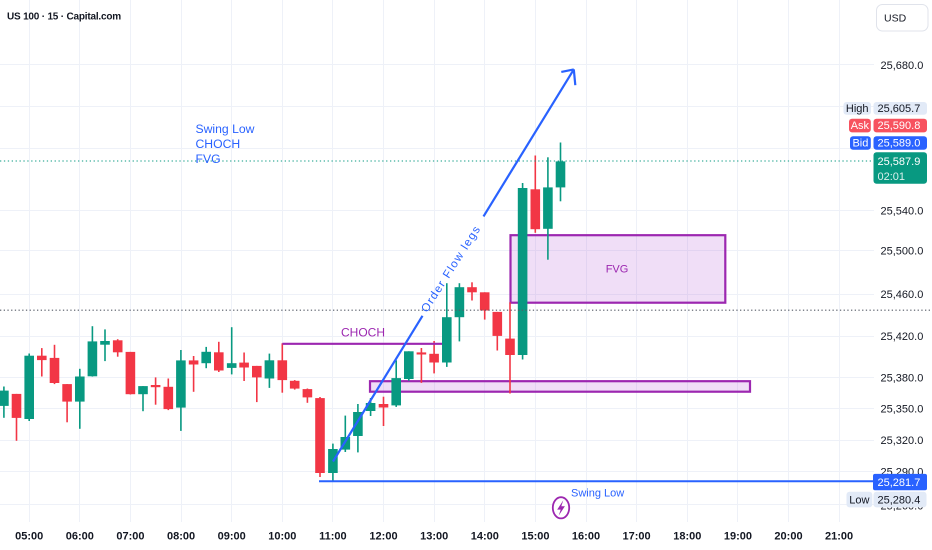  Describe the element at coordinates (64, 17) in the screenshot. I see `svg-text: US 100 · 15 · Capital.com` at that location.